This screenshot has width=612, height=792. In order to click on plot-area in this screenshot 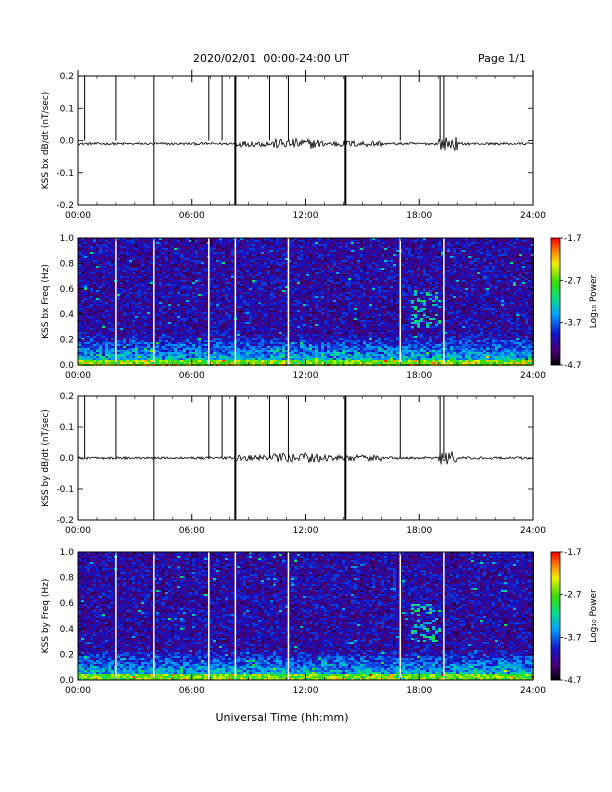, I will do `click(305, 140)`.